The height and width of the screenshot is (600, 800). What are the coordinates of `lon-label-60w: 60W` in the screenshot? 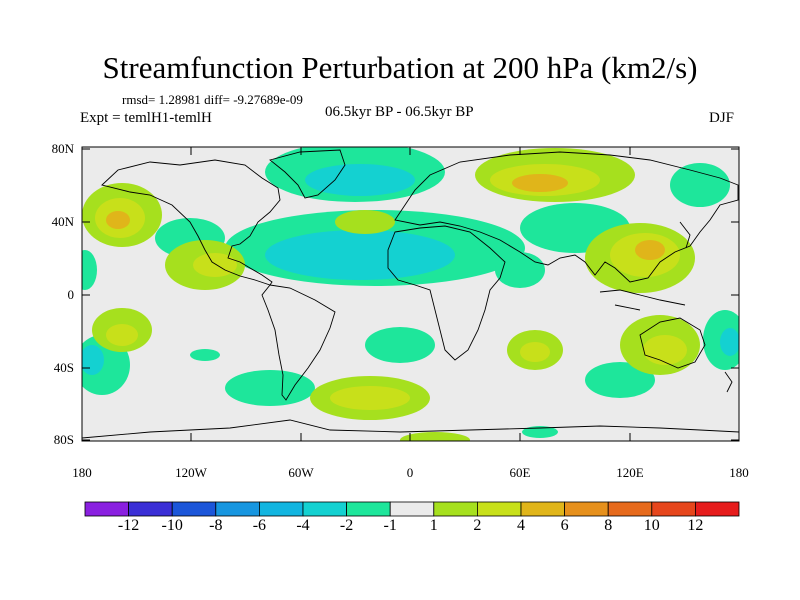 It's located at (301, 472).